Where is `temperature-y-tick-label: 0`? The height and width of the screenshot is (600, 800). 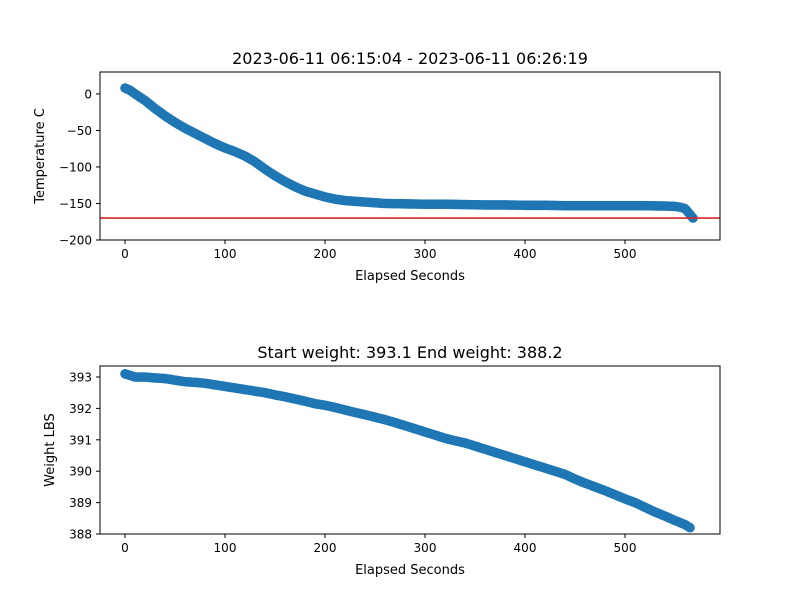
temperature-y-tick-label: 0 is located at coordinates (88, 94).